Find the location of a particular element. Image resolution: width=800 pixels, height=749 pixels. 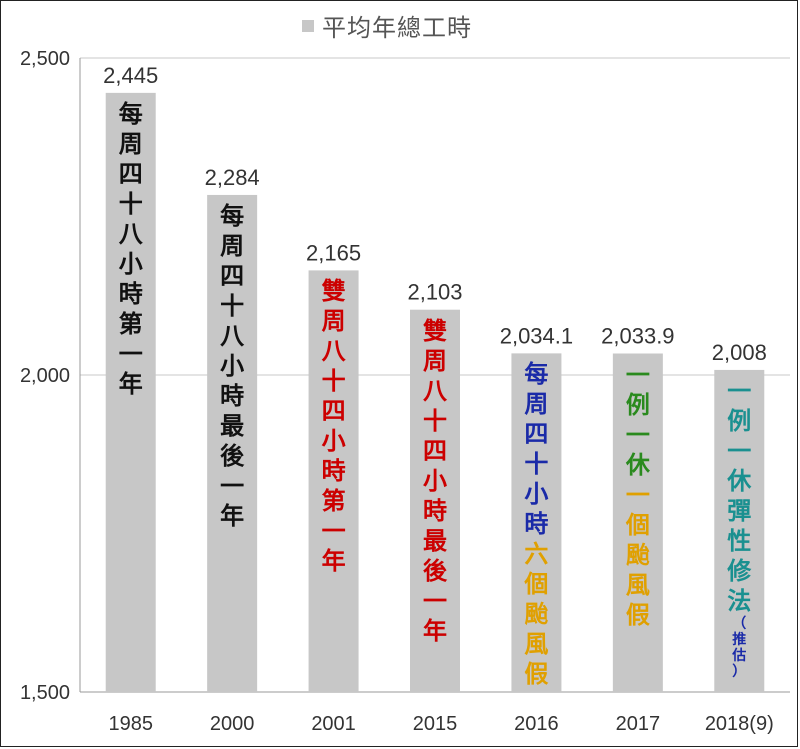

annotation-char: 法 is located at coordinates (739, 600).